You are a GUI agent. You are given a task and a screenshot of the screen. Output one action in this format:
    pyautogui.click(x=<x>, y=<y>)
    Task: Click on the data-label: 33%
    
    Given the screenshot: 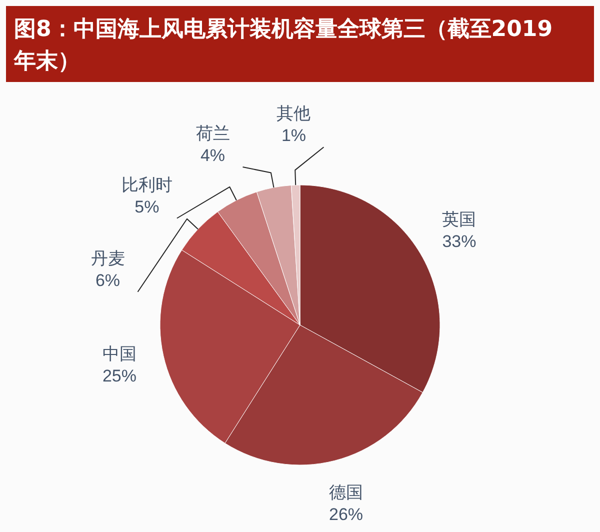 What is the action you would take?
    pyautogui.click(x=459, y=241)
    